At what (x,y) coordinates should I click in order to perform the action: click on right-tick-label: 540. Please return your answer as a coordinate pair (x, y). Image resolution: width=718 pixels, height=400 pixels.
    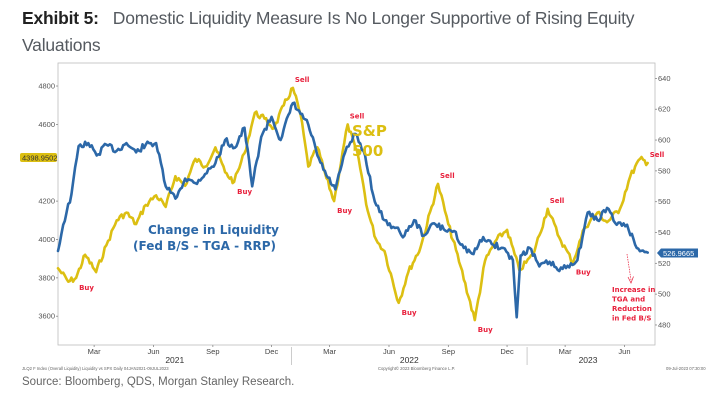
    Looking at the image, I should click on (664, 232).